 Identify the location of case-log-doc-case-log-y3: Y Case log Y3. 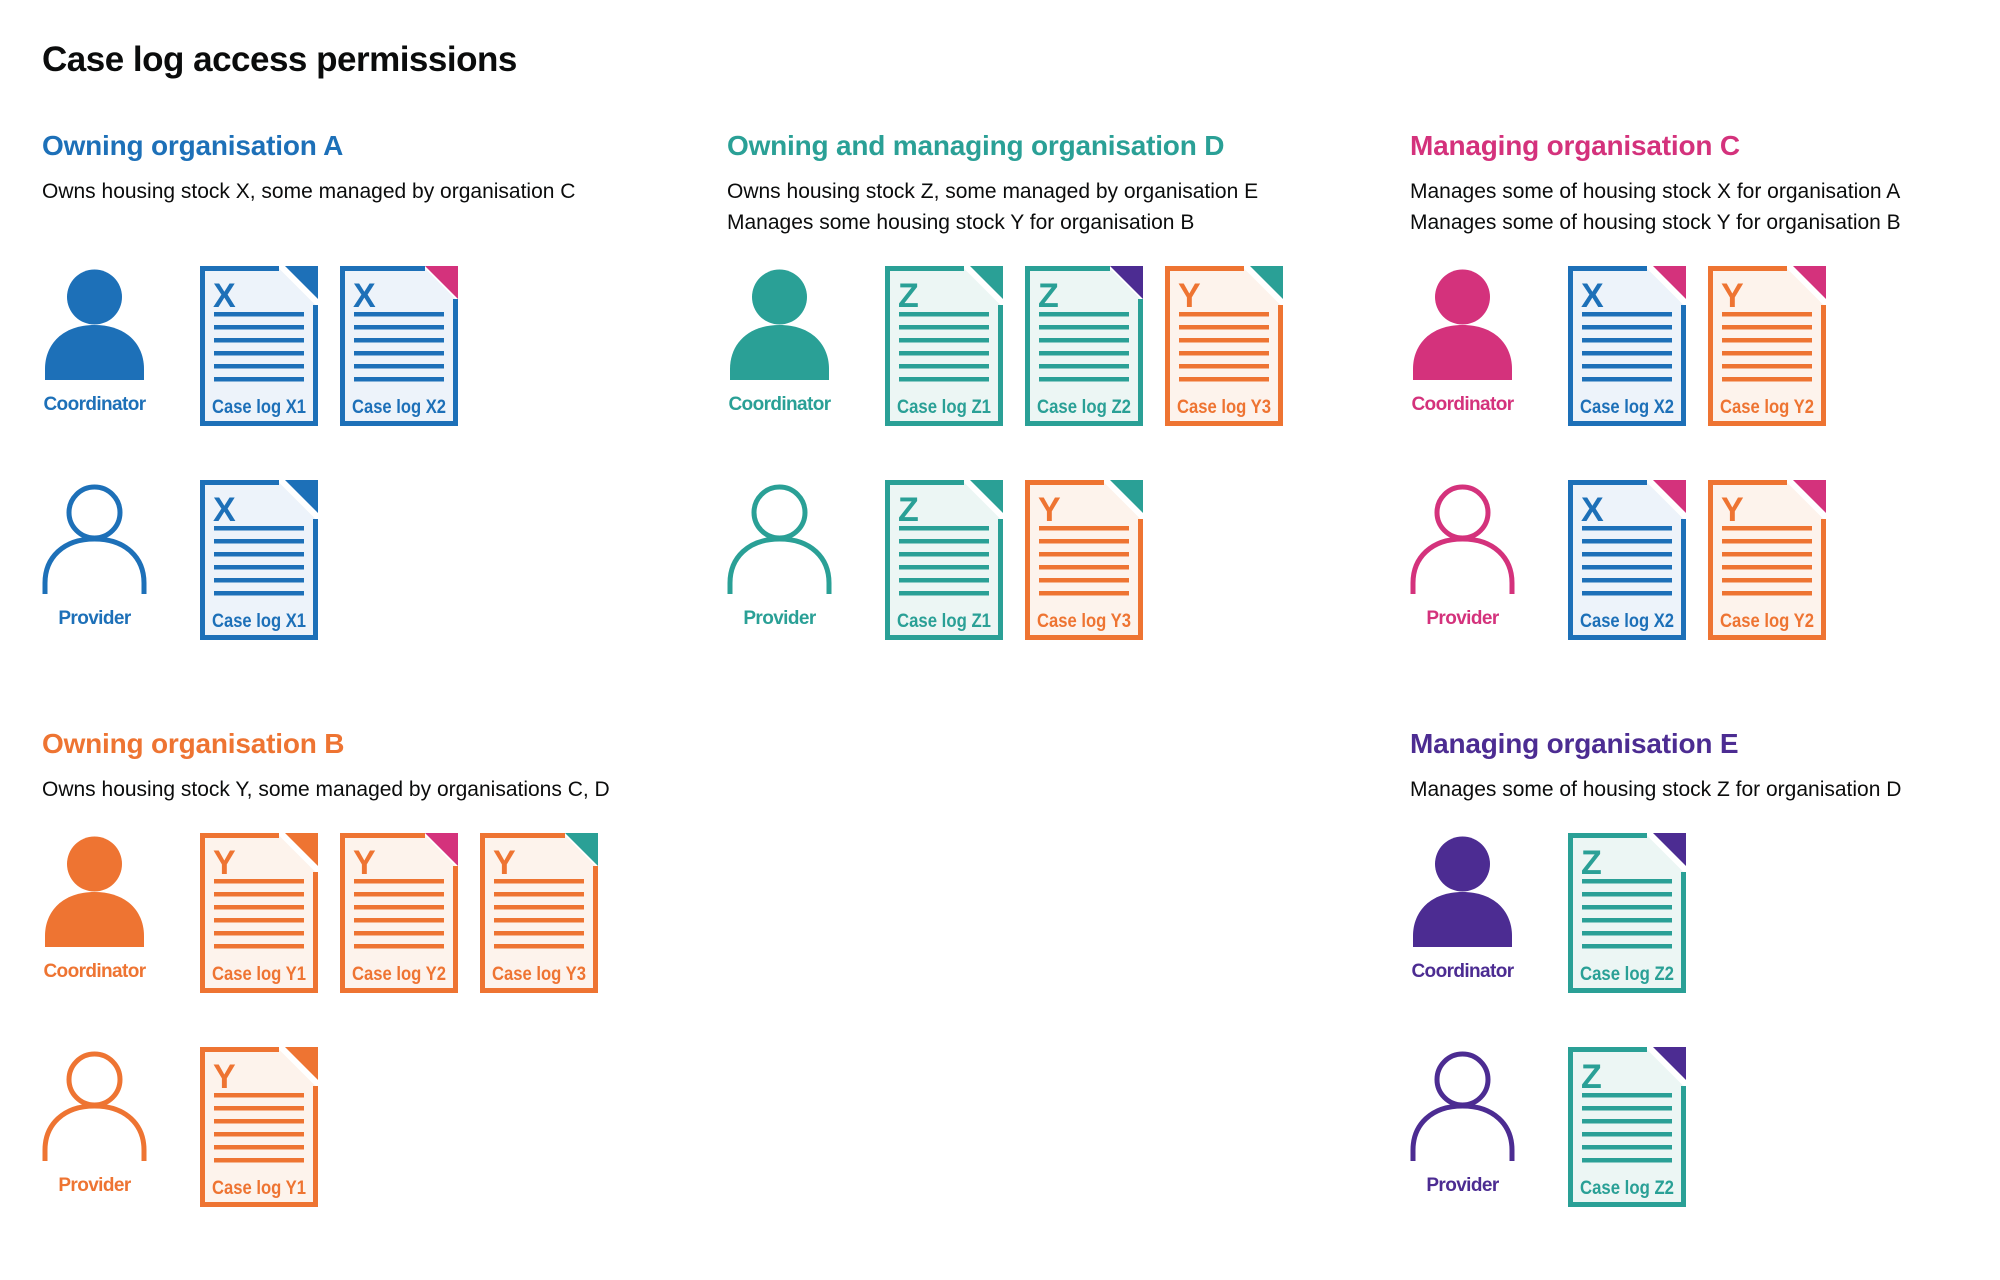
(1084, 560).